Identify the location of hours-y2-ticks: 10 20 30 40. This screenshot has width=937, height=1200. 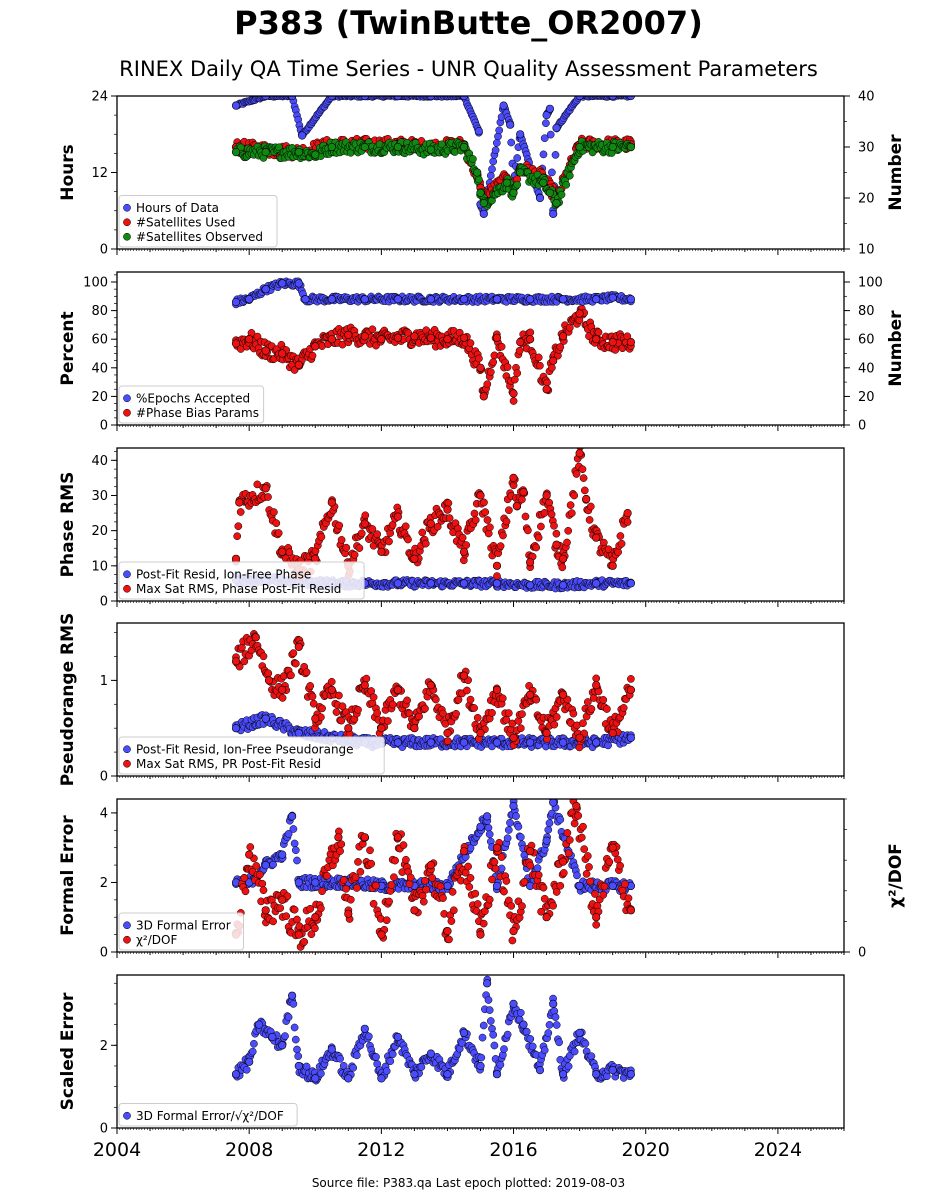
(859, 174).